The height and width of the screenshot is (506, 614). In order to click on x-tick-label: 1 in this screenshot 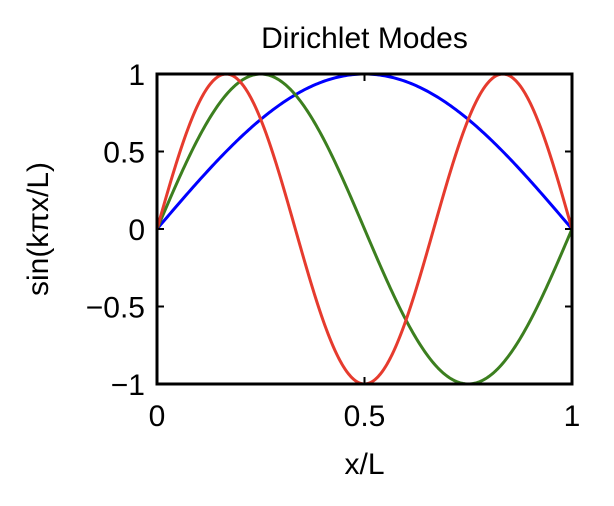, I will do `click(572, 416)`.